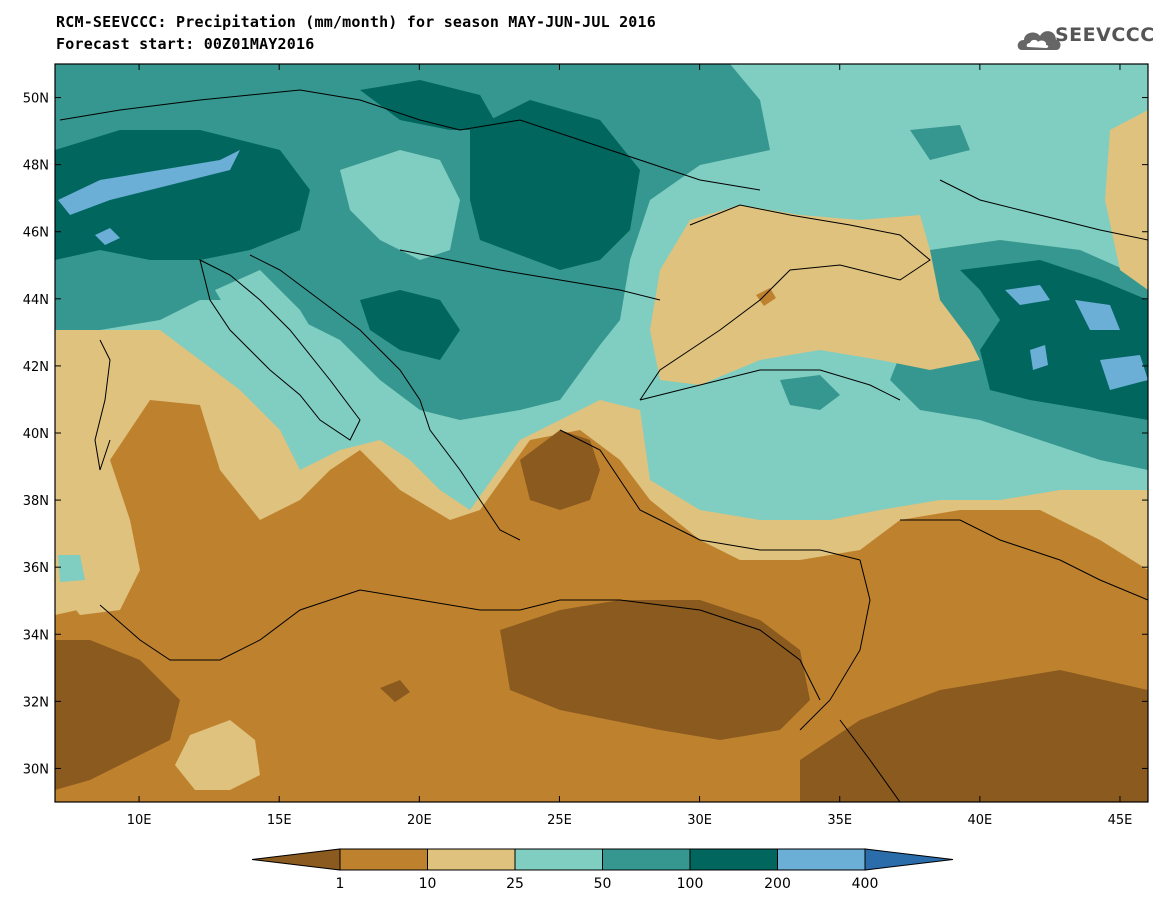 This screenshot has width=1165, height=907. What do you see at coordinates (419, 820) in the screenshot?
I see `lon-tick-label: 20E` at bounding box center [419, 820].